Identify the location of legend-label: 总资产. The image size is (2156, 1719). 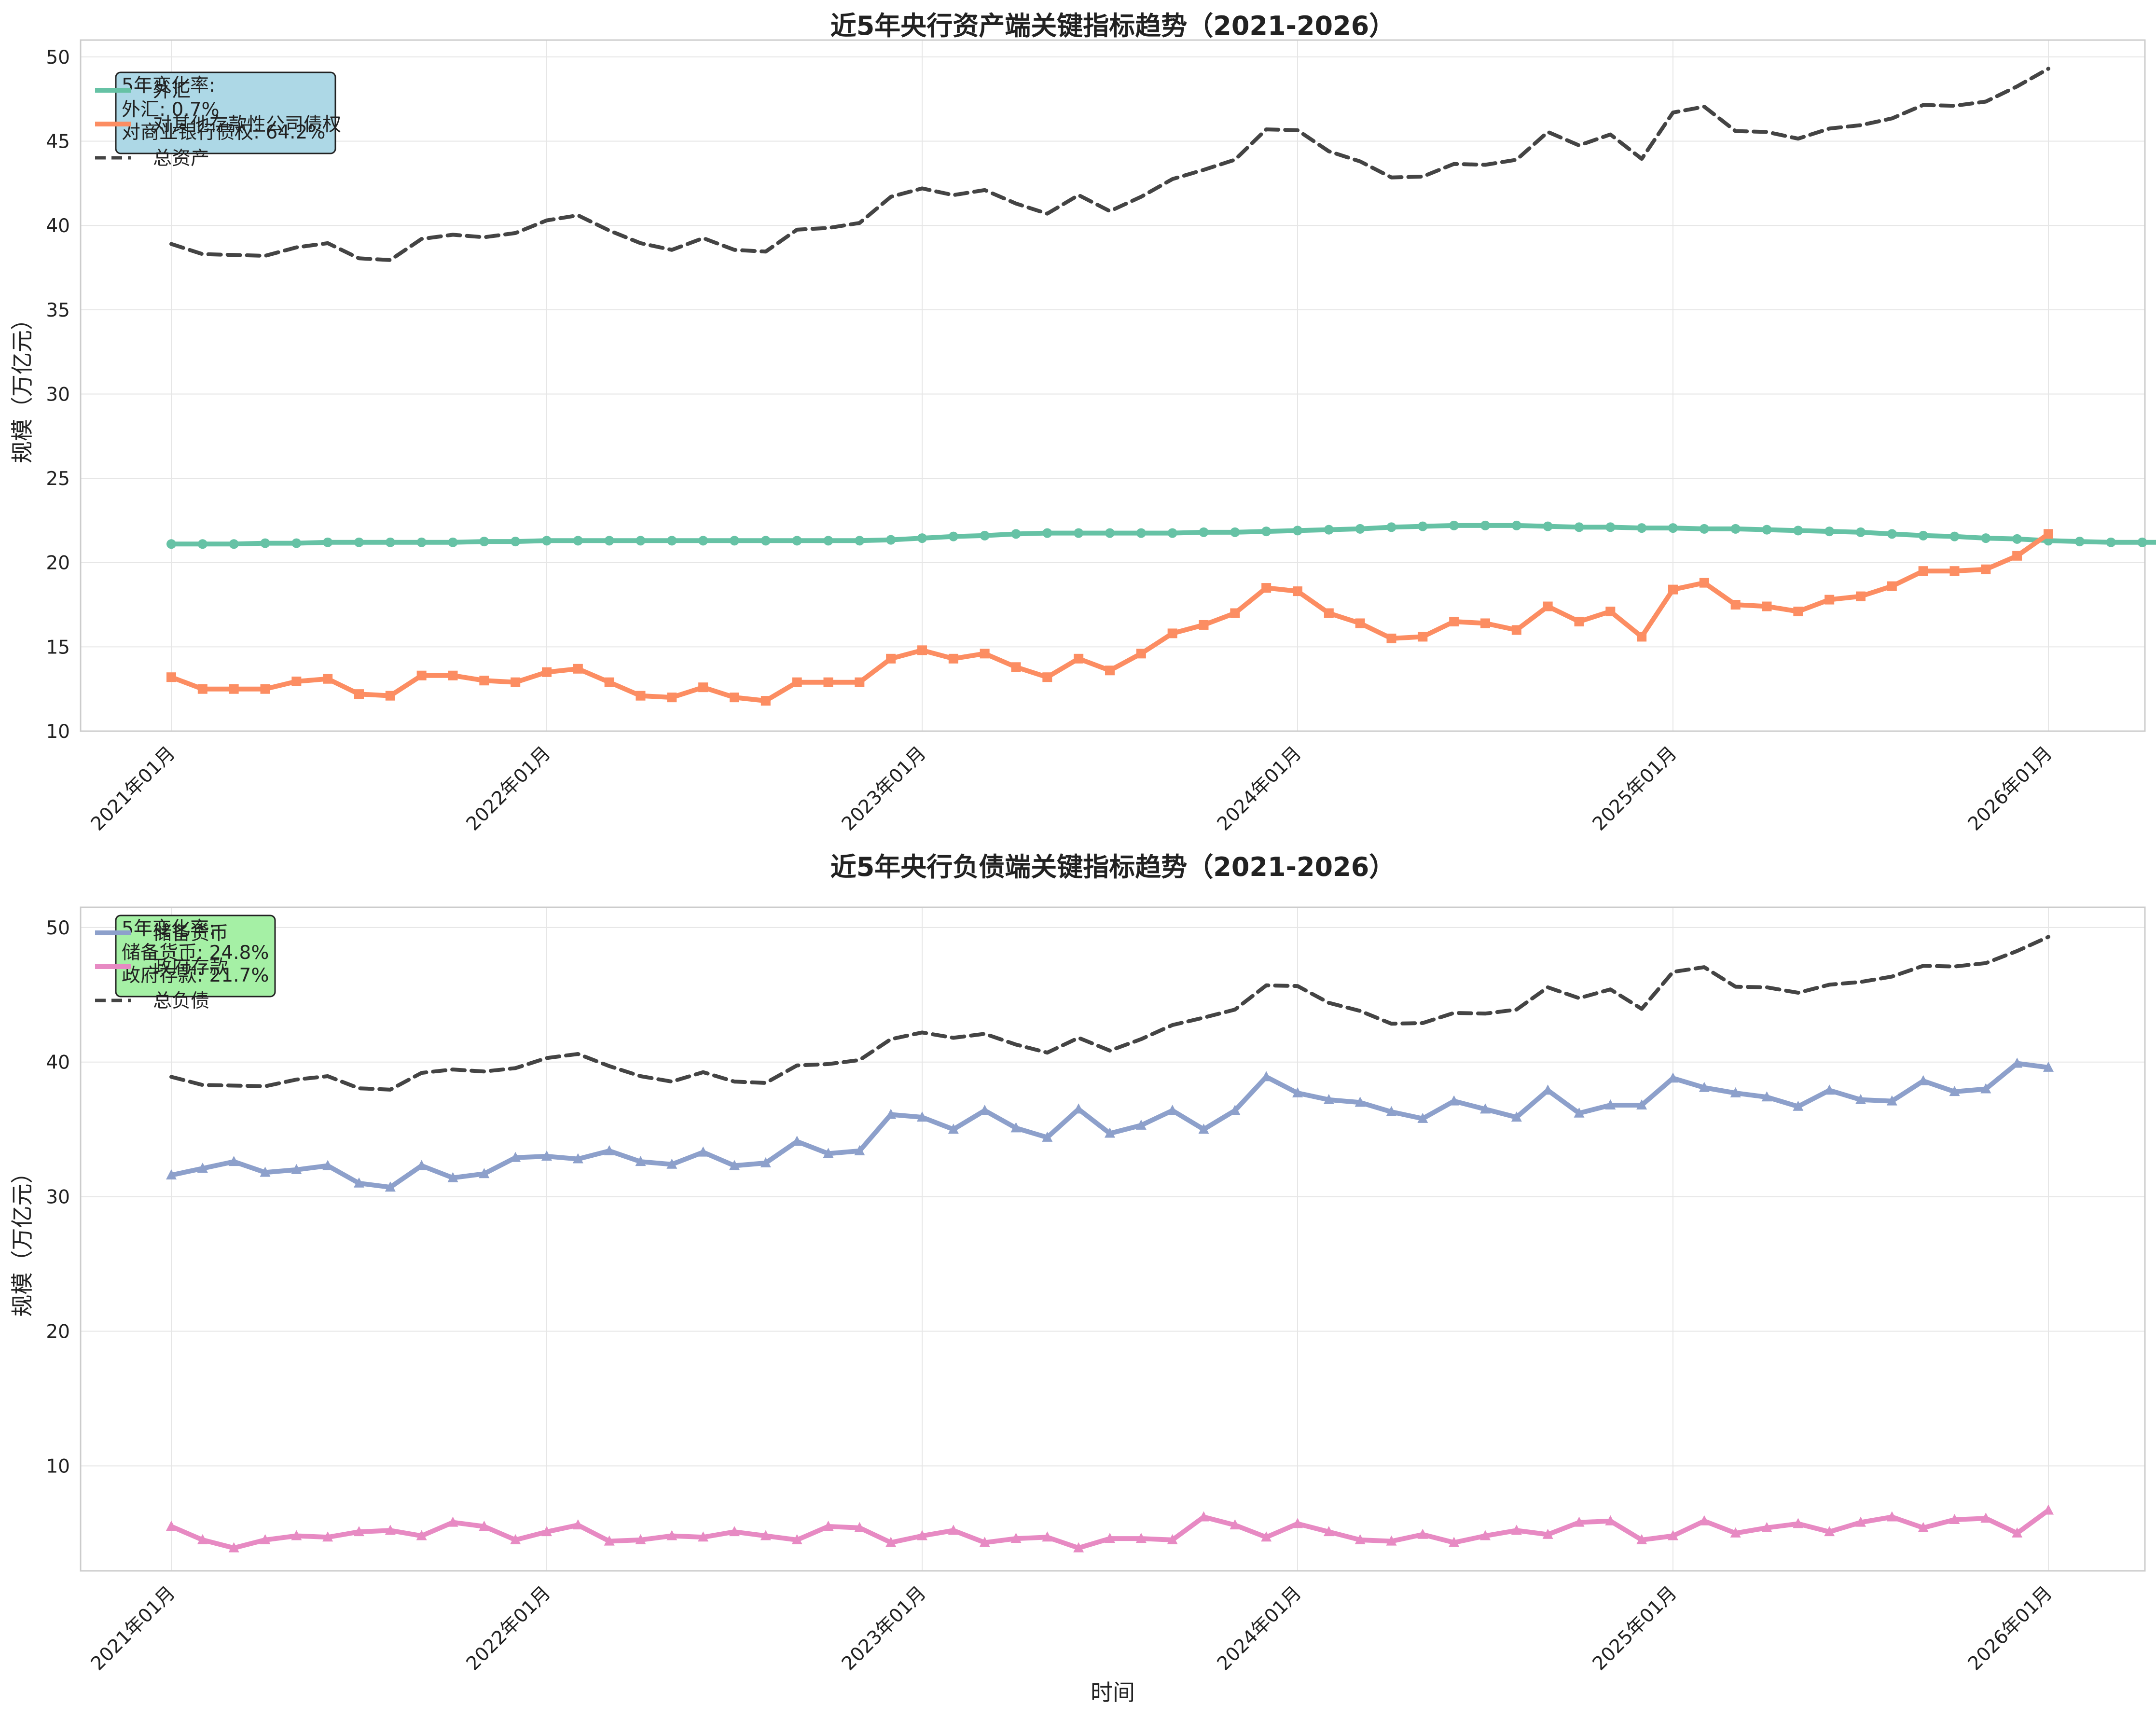
(181, 159).